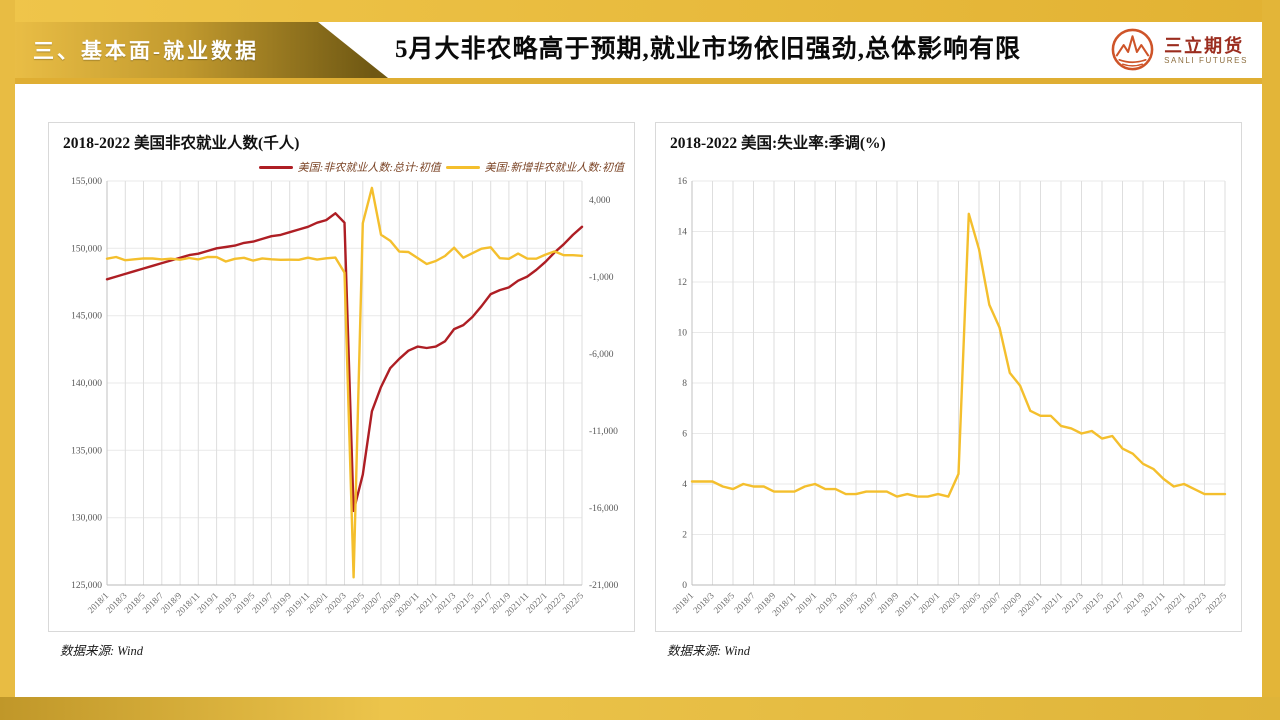  What do you see at coordinates (601, 355) in the screenshot?
I see `svg-text: -6,000` at bounding box center [601, 355].